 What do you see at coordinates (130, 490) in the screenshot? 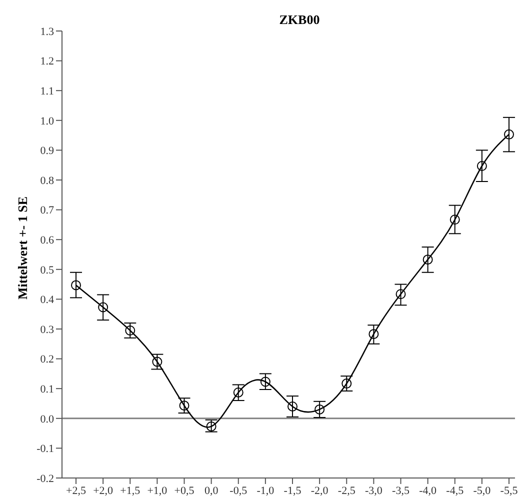
I see `x-tick-label: +1,5` at bounding box center [130, 490].